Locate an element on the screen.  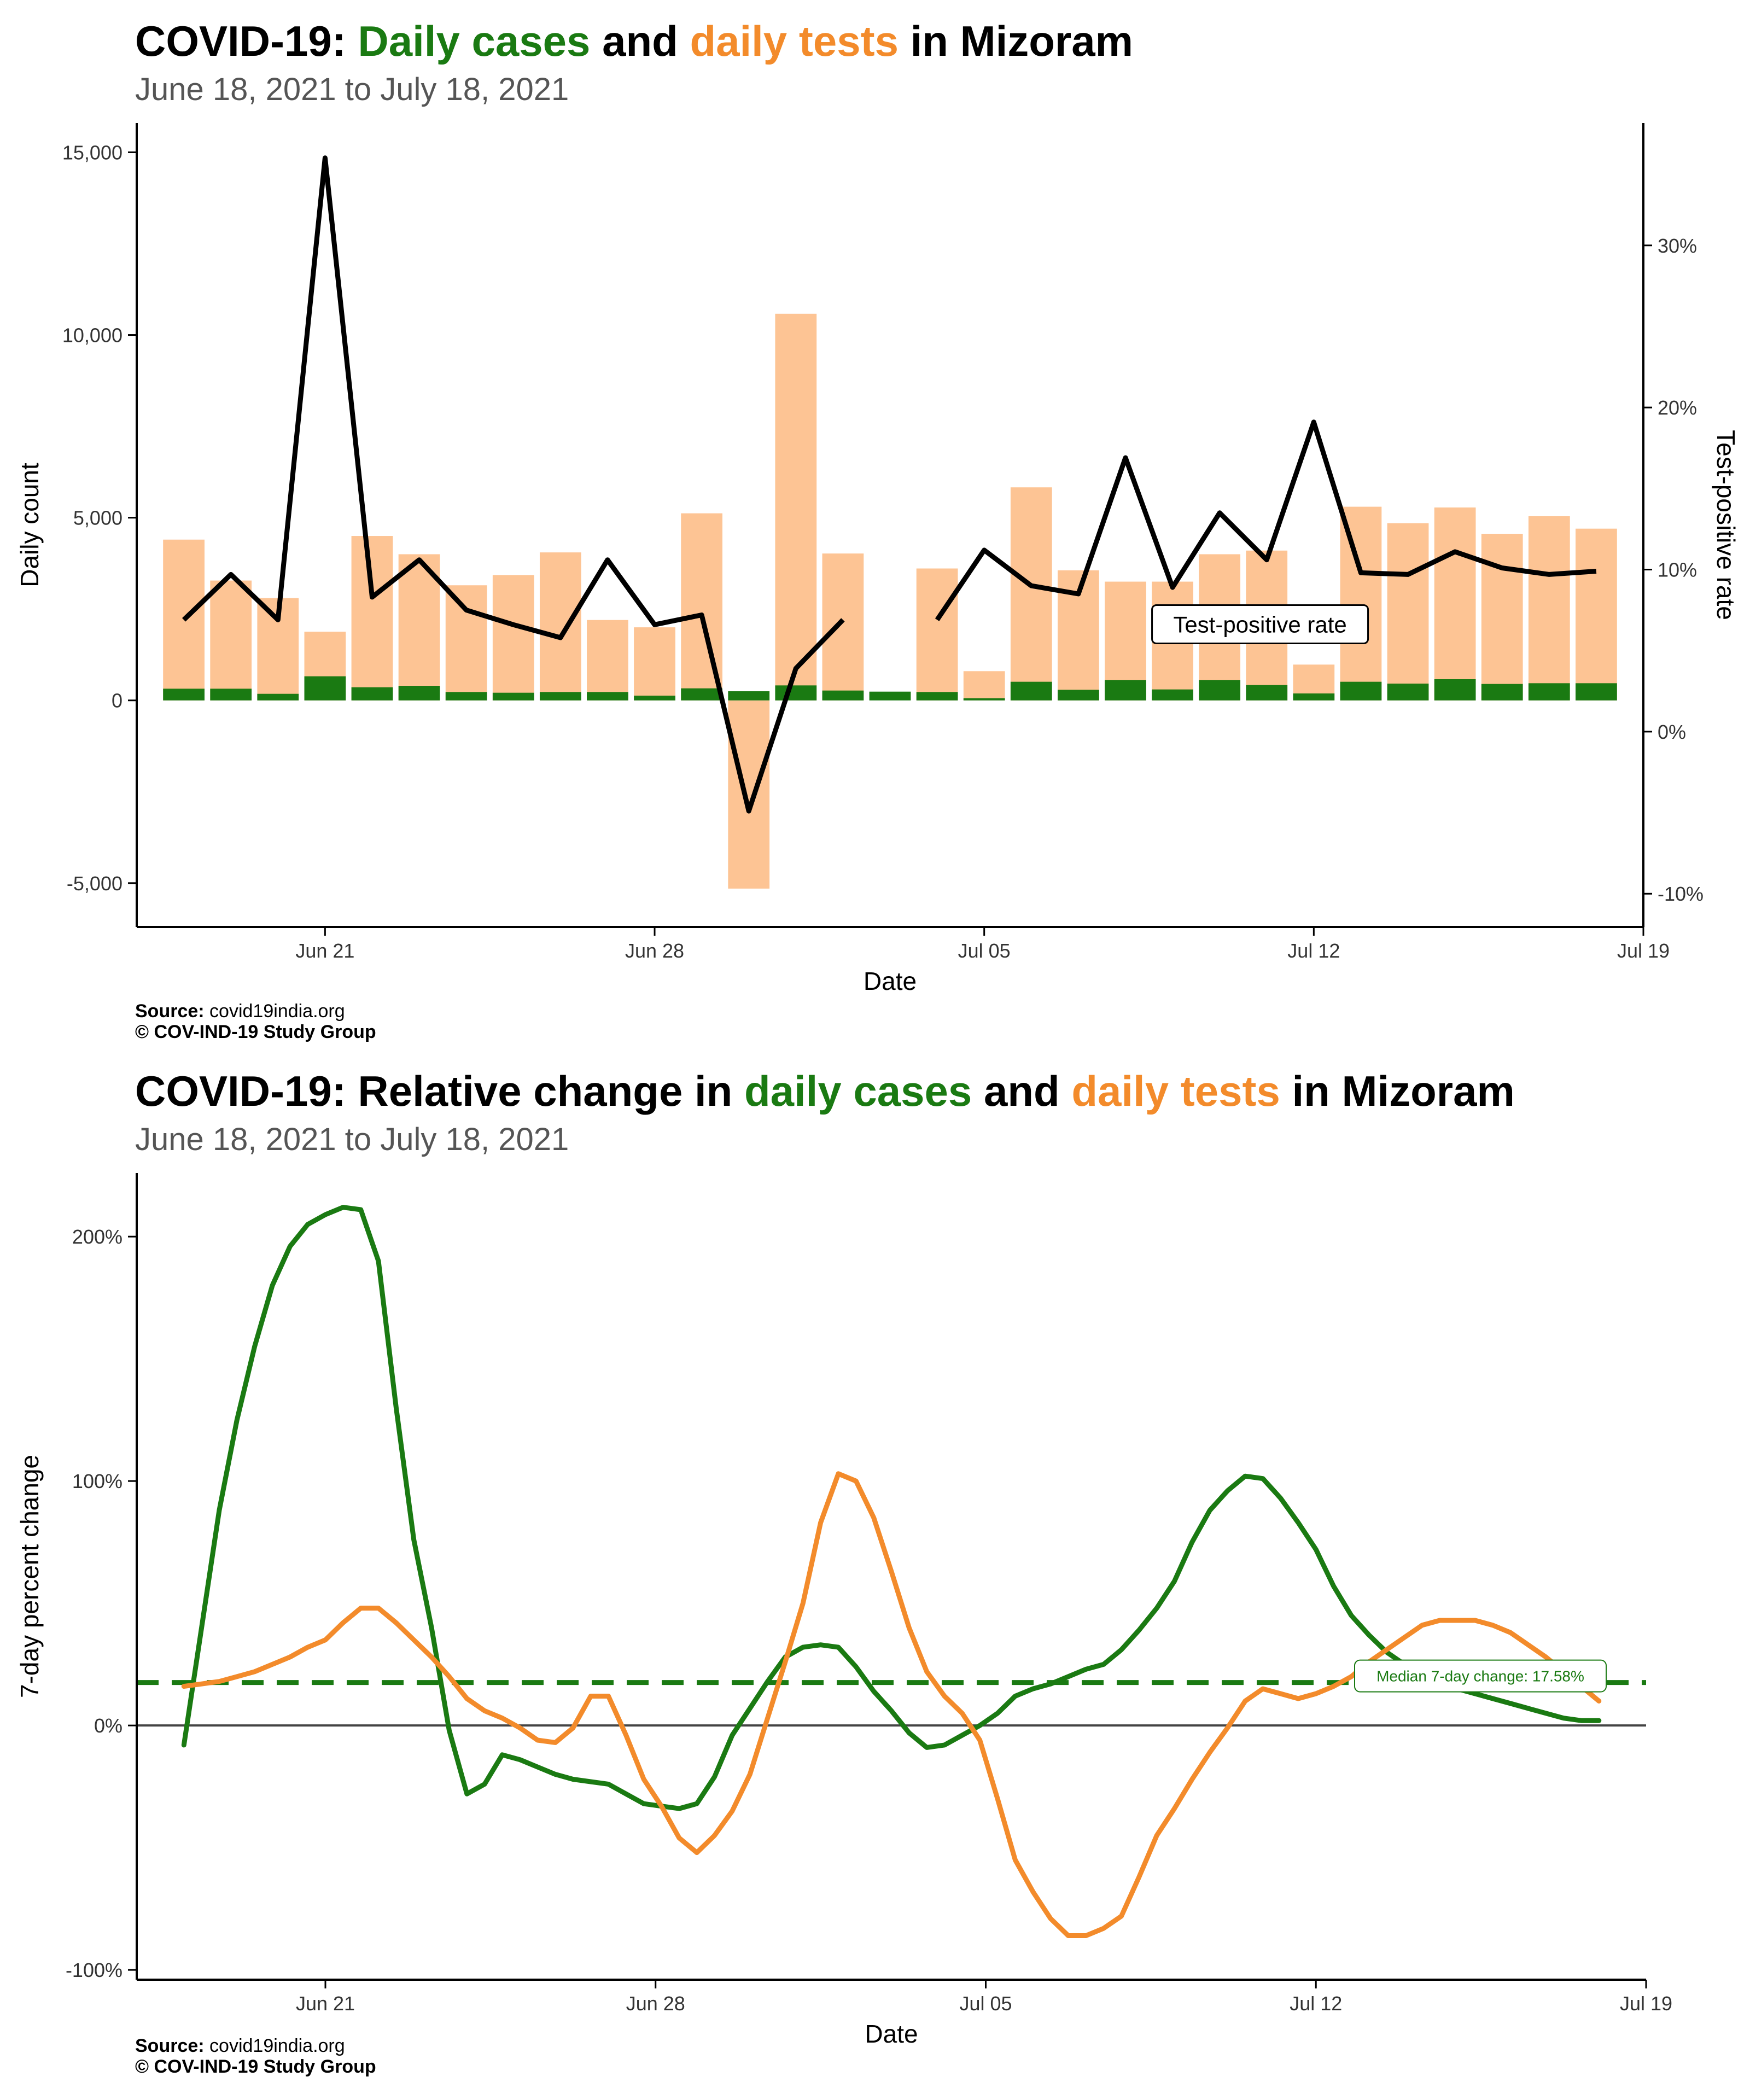
y2-tick-label: 20% is located at coordinates (1677, 407).